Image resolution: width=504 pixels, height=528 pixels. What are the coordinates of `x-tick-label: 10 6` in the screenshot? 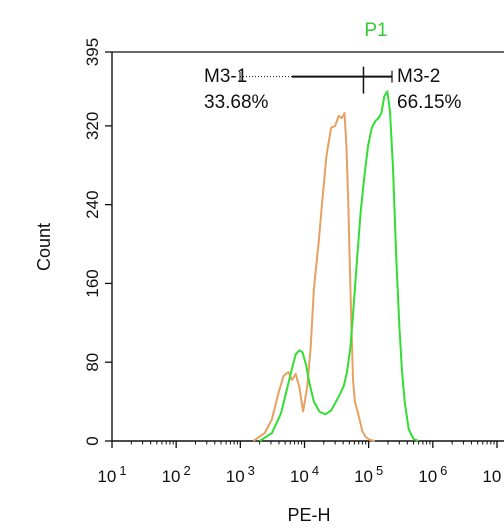 It's located at (432, 474).